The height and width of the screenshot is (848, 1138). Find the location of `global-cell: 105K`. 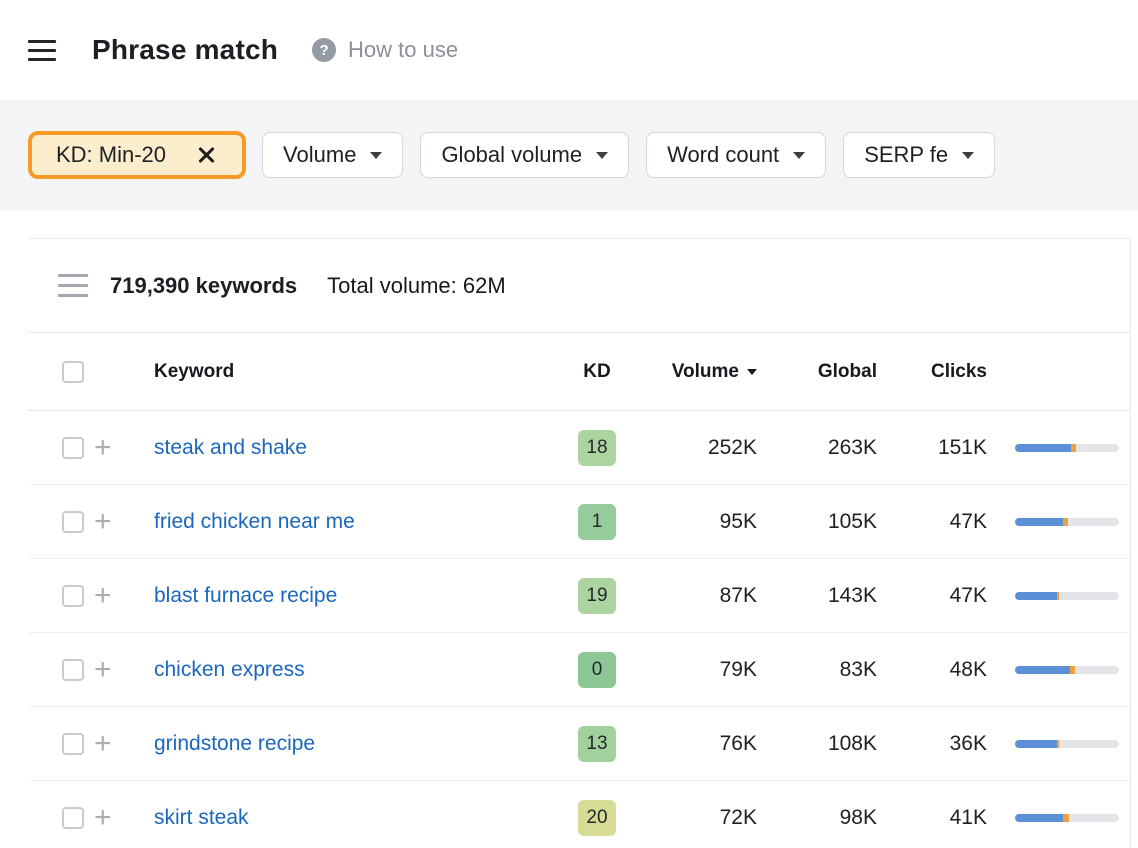

global-cell: 105K is located at coordinates (852, 521).